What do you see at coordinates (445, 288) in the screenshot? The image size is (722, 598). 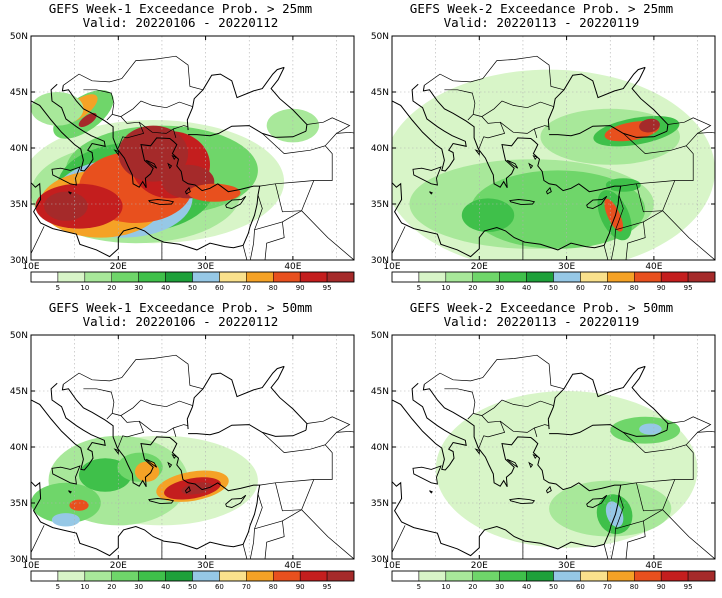 I see `colorbar-label: 10` at bounding box center [445, 288].